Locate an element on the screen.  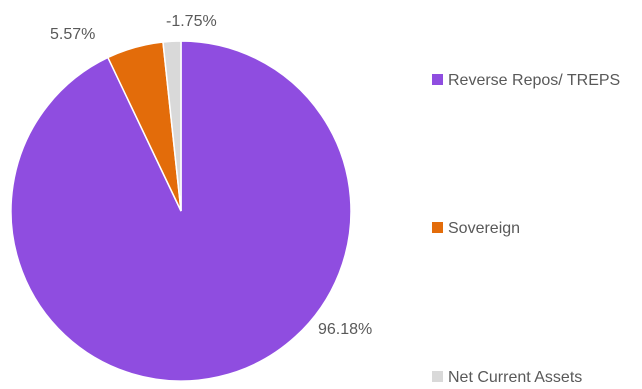
legend-item-net-current-assets: Net Current Assets is located at coordinates (507, 377).